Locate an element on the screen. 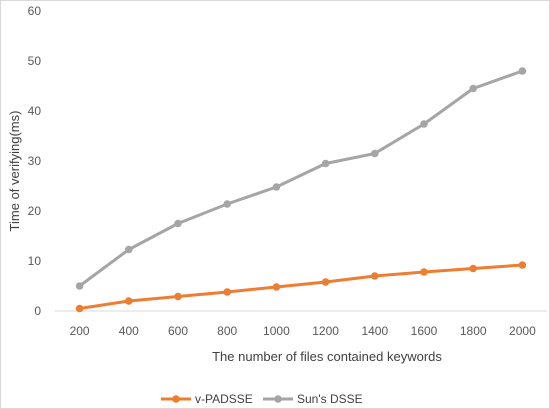 The width and height of the screenshot is (550, 409). y-tick-label: 0 is located at coordinates (37, 311).